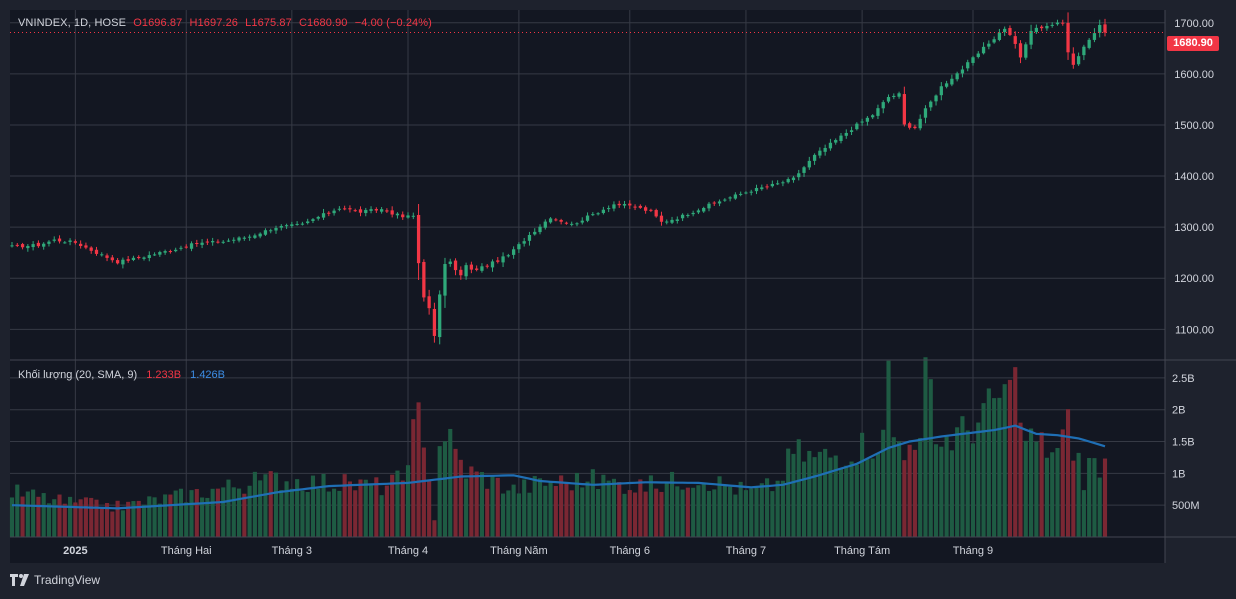 Image resolution: width=1236 pixels, height=599 pixels. Describe the element at coordinates (1193, 43) in the screenshot. I see `last-price-tag: 1680.90` at that location.